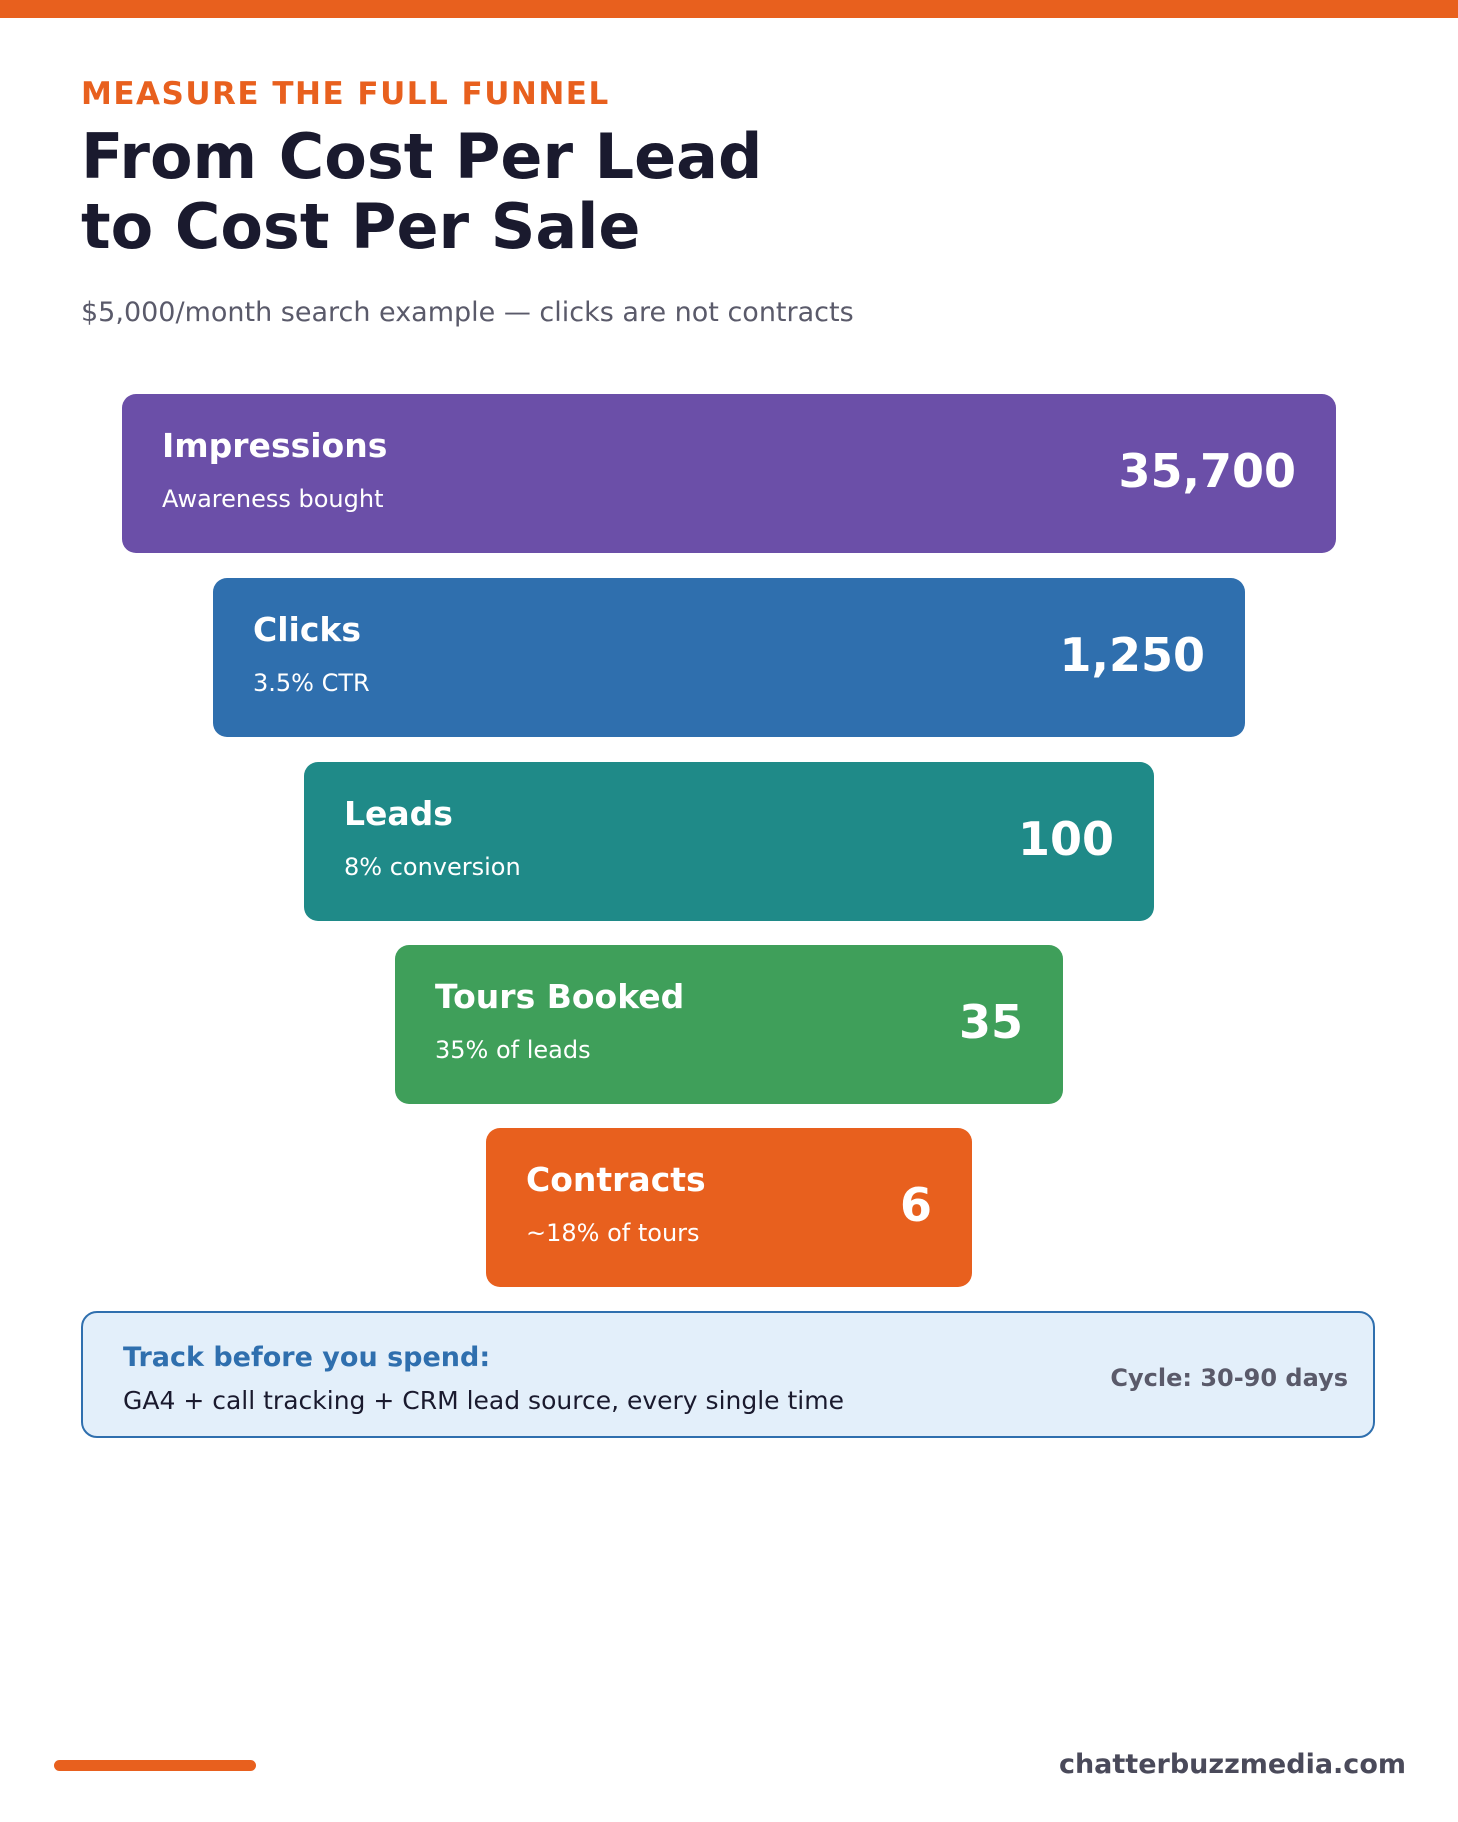  Describe the element at coordinates (729, 841) in the screenshot. I see `funnel-stage-leads: Leads 8% conversion 100` at that location.